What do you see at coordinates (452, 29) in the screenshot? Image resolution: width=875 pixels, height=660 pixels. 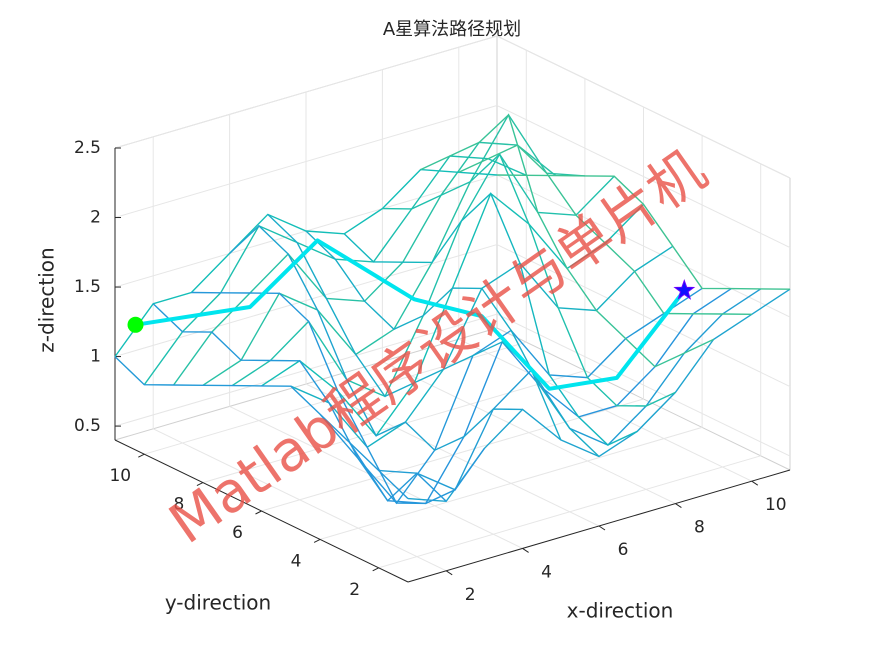 I see `chart-title: A星算法路径规划` at bounding box center [452, 29].